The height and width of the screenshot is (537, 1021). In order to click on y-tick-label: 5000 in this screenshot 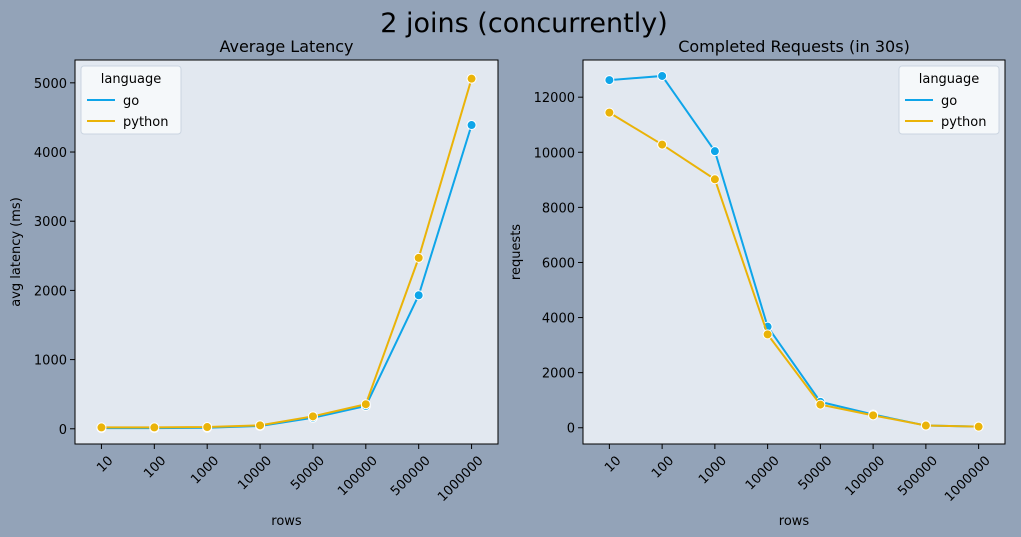, I will do `click(50, 84)`.